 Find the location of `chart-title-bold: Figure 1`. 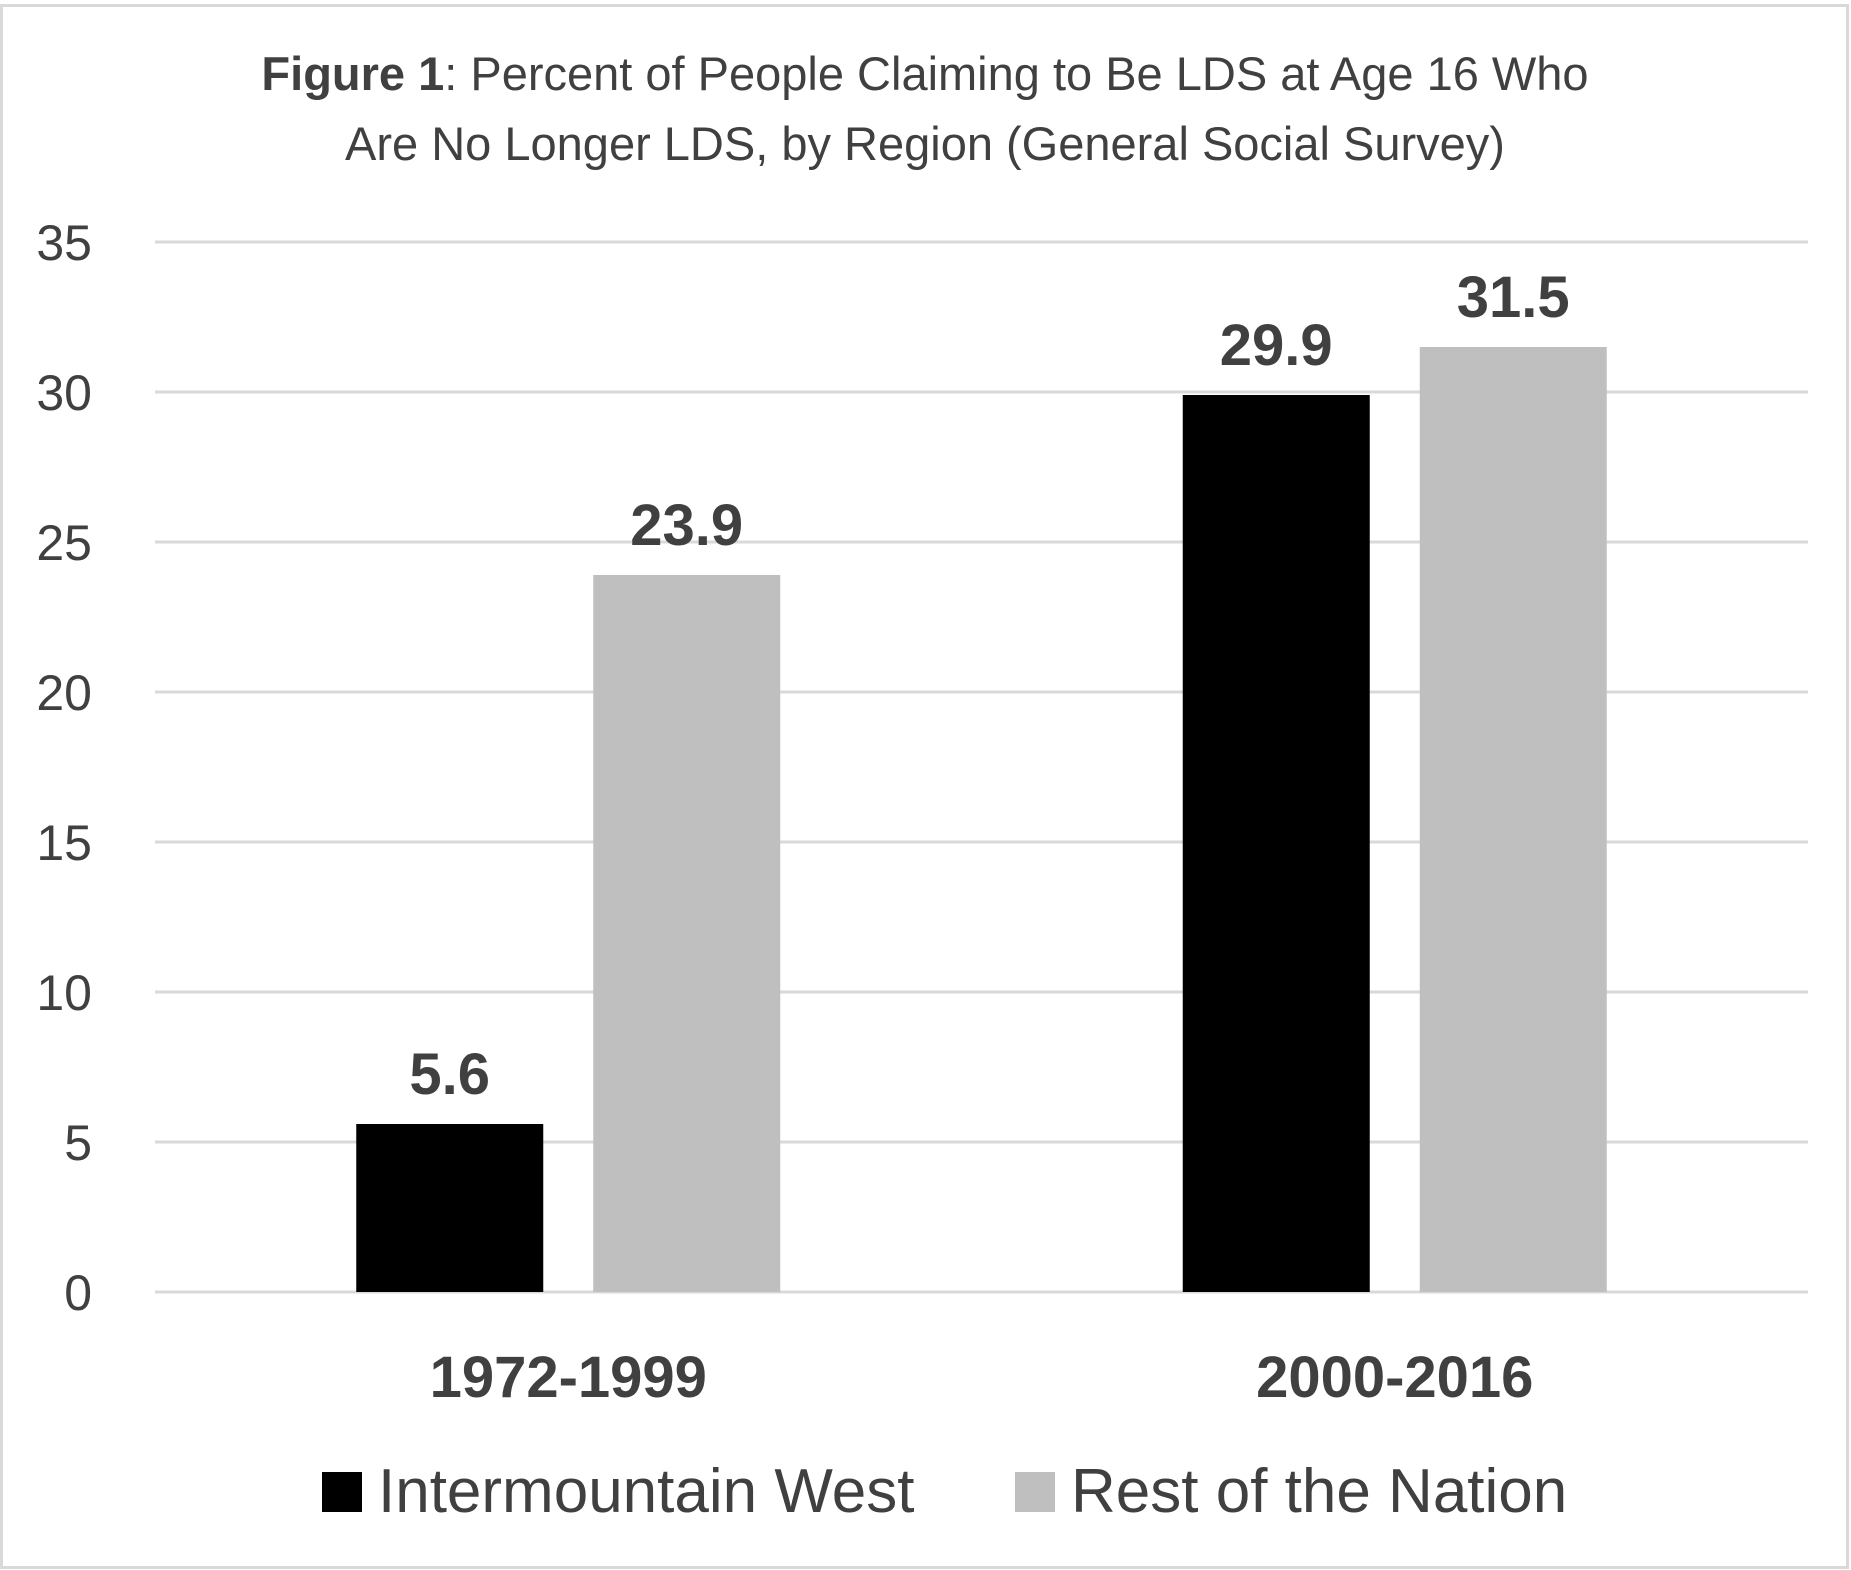

chart-title-bold: Figure 1 is located at coordinates (352, 73).